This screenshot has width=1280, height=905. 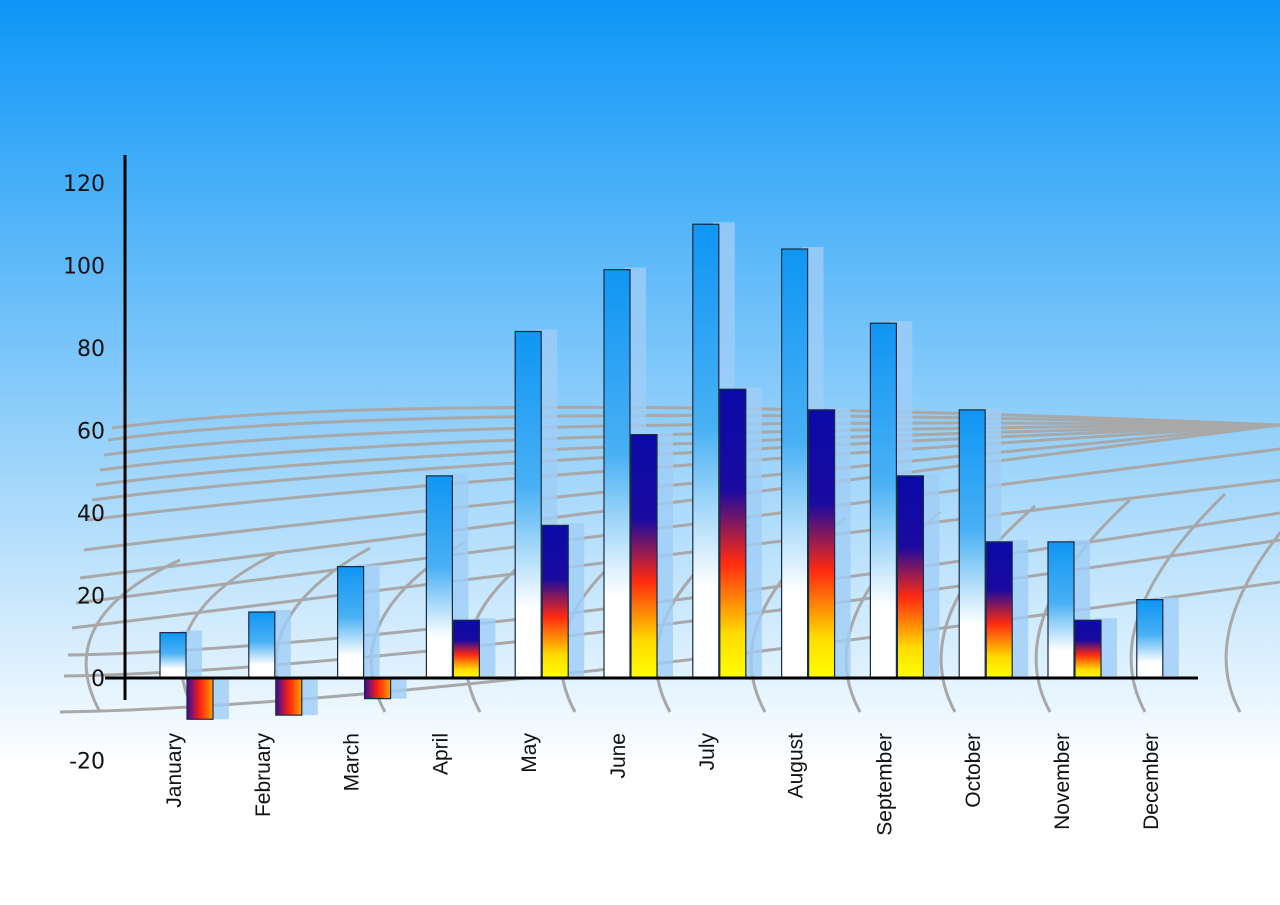 I want to click on y-tick-label: 40, so click(x=91, y=514).